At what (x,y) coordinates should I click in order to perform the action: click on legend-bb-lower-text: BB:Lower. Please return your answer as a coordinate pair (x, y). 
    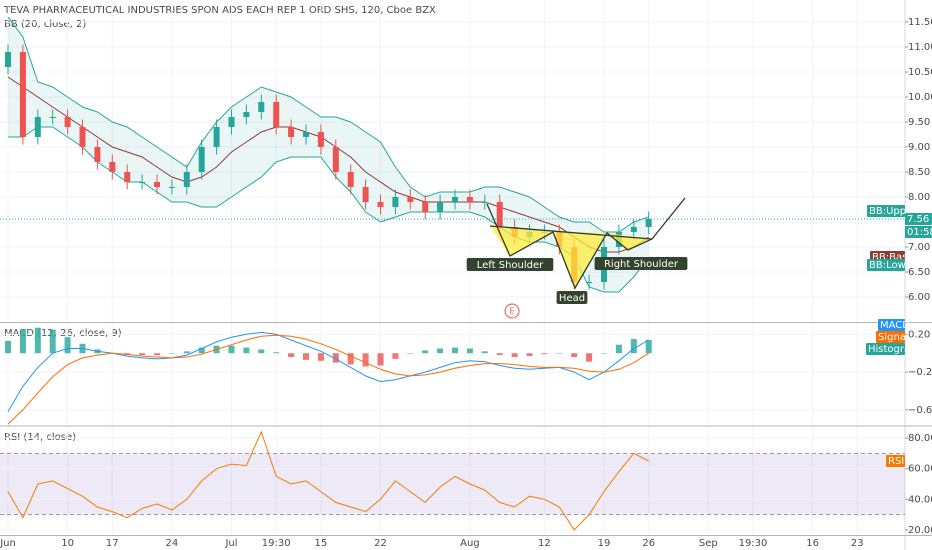
    Looking at the image, I should click on (893, 265).